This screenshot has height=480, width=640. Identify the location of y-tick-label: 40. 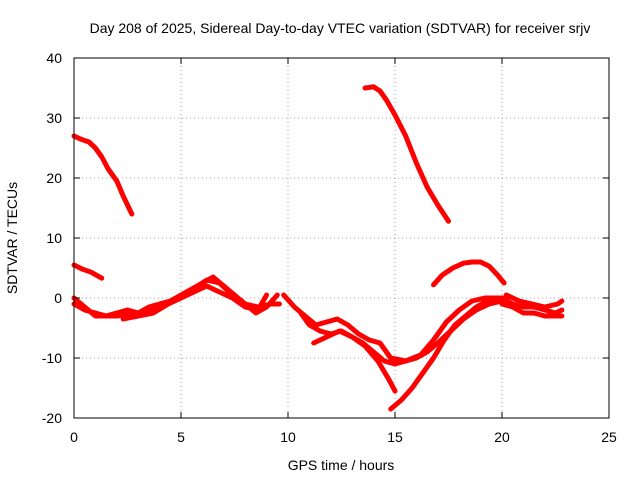
(54, 58).